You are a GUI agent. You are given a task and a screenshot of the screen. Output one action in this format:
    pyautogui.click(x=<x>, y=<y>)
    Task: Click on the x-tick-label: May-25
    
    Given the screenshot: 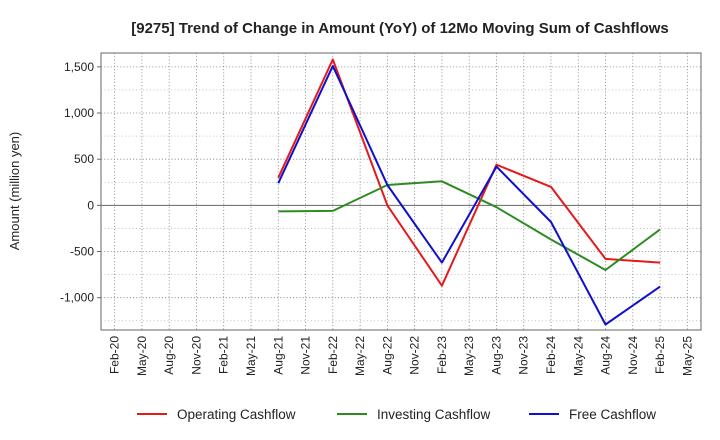 What is the action you would take?
    pyautogui.click(x=687, y=356)
    